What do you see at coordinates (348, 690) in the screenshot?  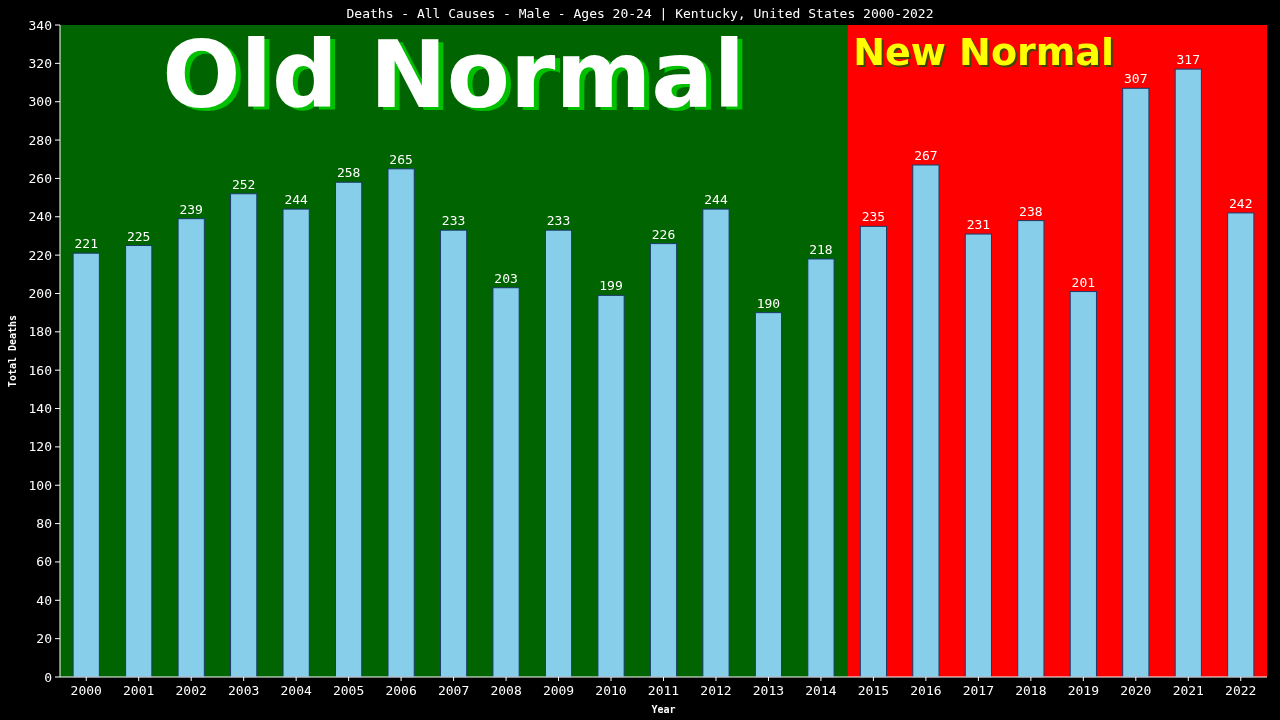 I see `x-tick-label: 2005` at bounding box center [348, 690].